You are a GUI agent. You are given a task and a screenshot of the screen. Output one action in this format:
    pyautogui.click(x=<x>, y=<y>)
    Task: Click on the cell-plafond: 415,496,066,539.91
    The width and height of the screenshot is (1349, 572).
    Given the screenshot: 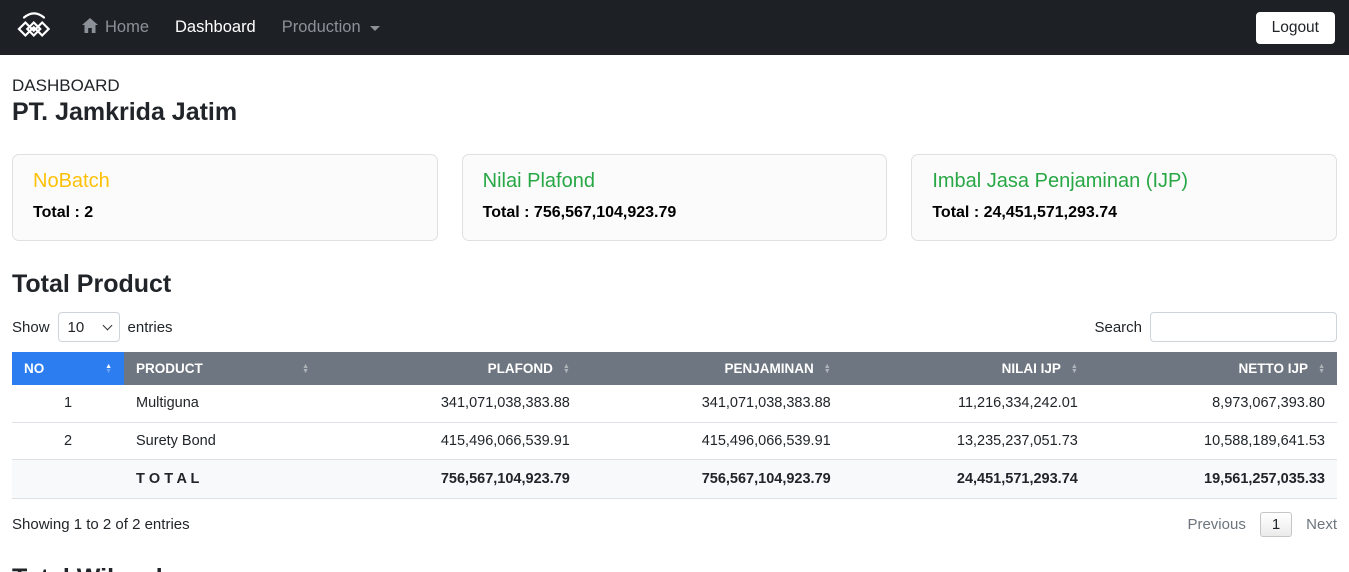 What is the action you would take?
    pyautogui.click(x=451, y=441)
    